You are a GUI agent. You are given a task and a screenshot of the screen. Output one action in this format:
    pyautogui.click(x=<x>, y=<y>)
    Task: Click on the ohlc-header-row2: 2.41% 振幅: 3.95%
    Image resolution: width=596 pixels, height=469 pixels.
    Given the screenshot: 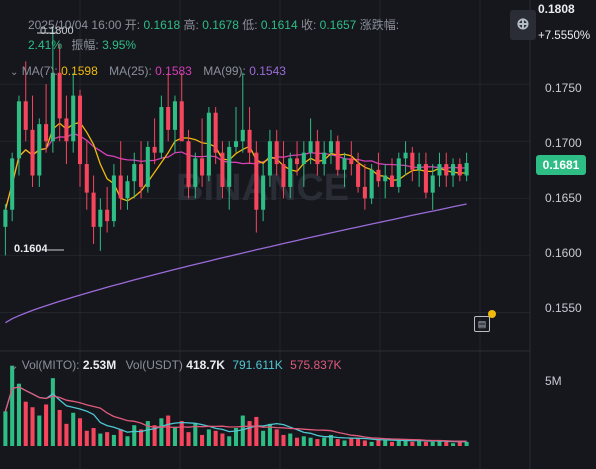 What is the action you would take?
    pyautogui.click(x=82, y=44)
    